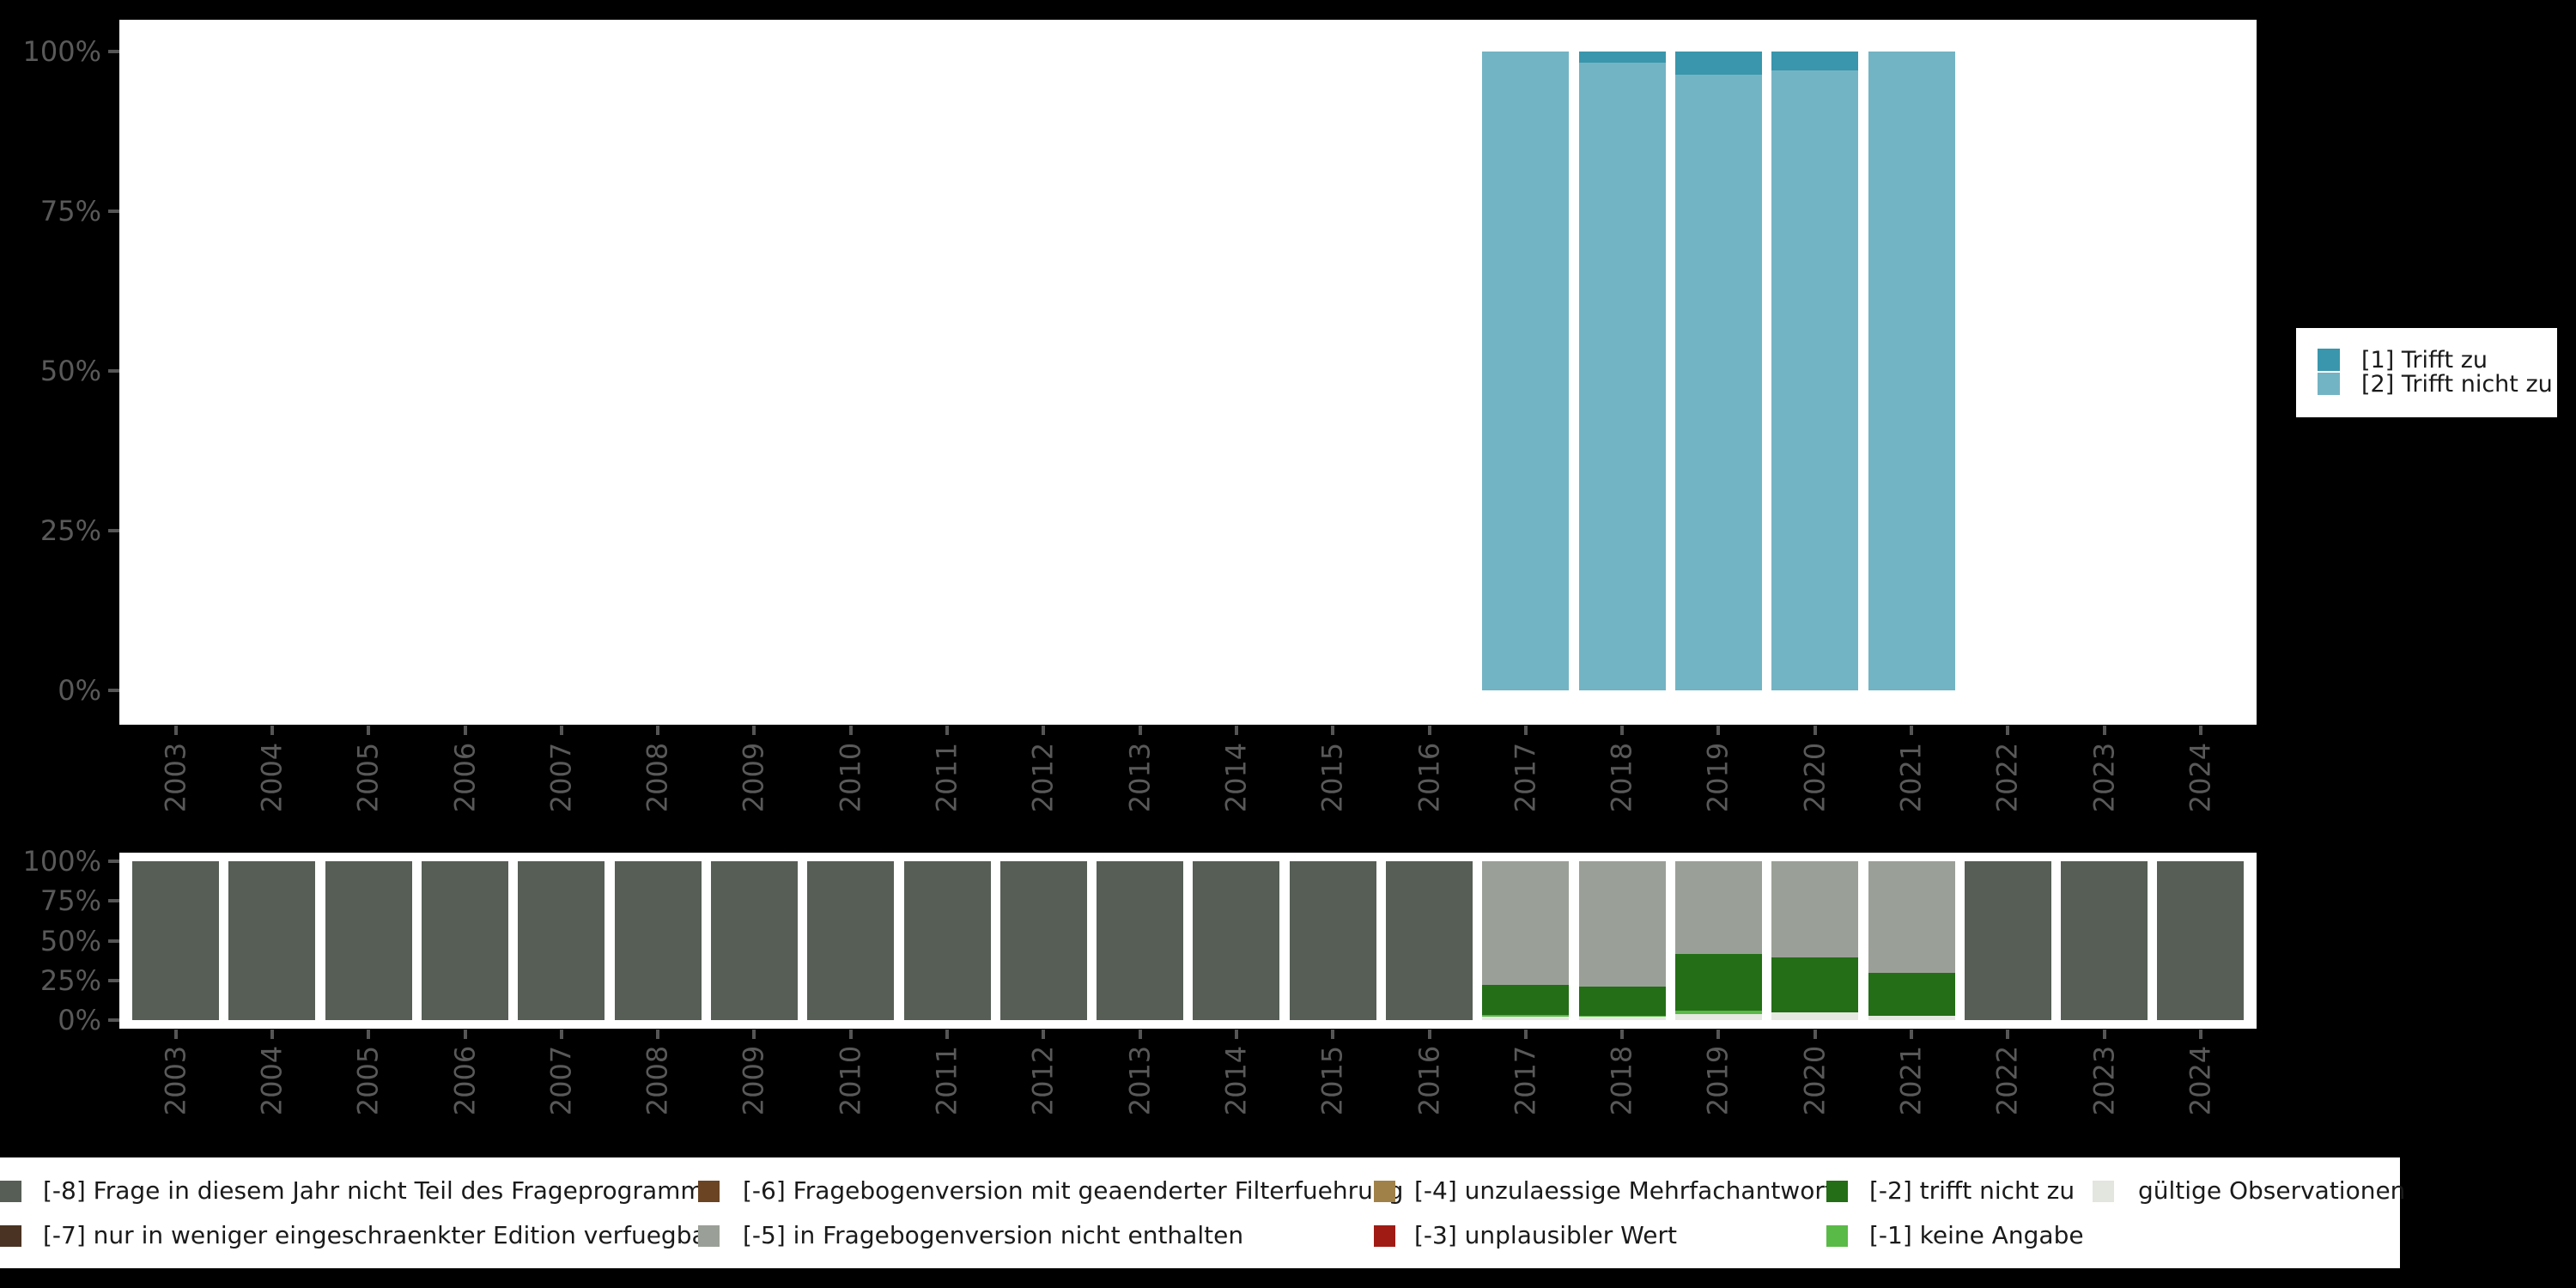 The width and height of the screenshot is (2576, 1288). Describe the element at coordinates (1815, 371) in the screenshot. I see `bar-2020` at that location.